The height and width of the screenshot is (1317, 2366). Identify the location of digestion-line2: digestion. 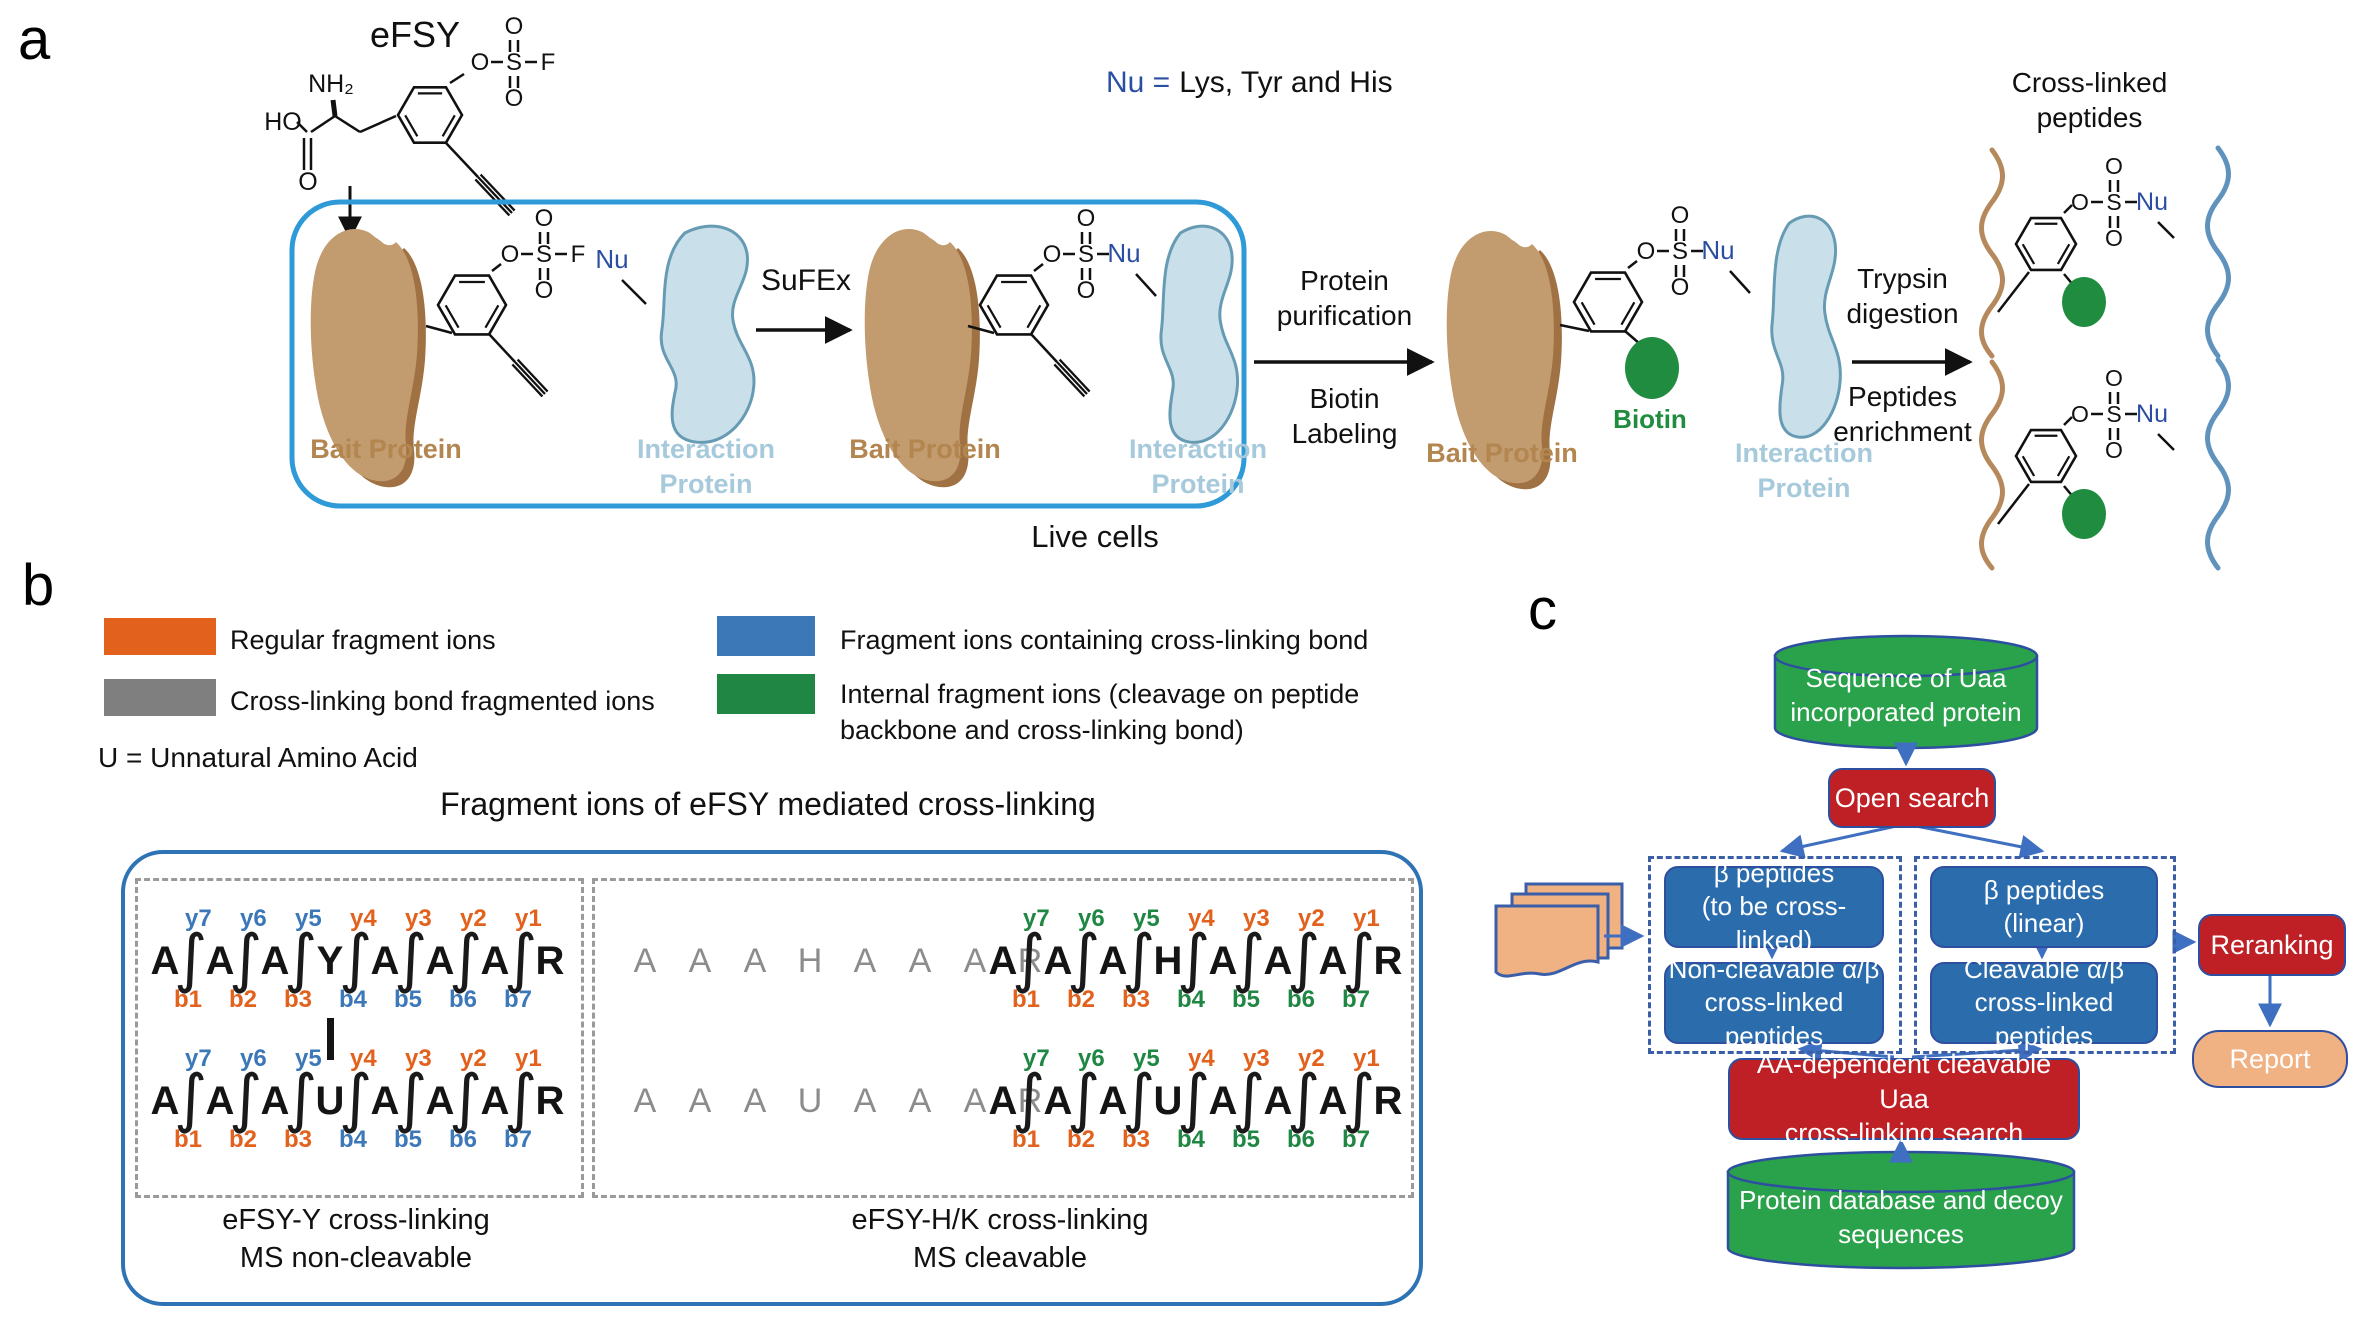
(1902, 313).